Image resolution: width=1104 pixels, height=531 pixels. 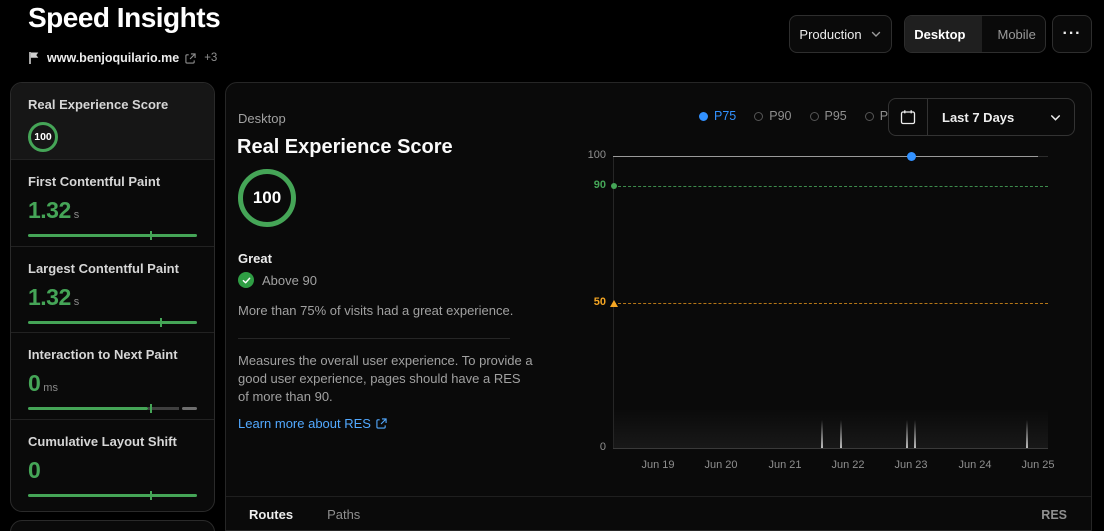 What do you see at coordinates (908, 117) in the screenshot?
I see `calendar-icon` at bounding box center [908, 117].